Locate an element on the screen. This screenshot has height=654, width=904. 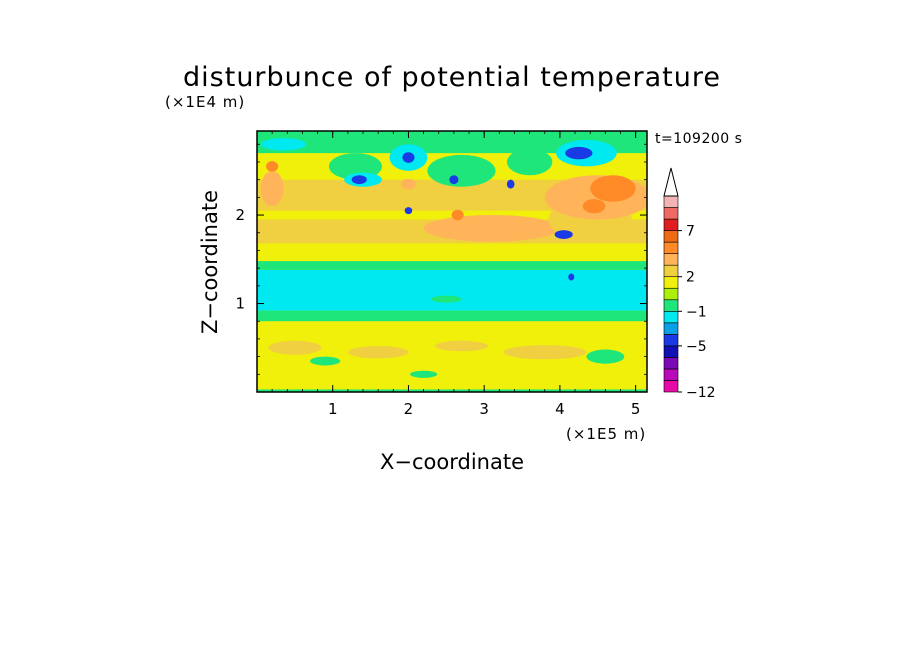
y-tick-label: 1 is located at coordinates (240, 304).